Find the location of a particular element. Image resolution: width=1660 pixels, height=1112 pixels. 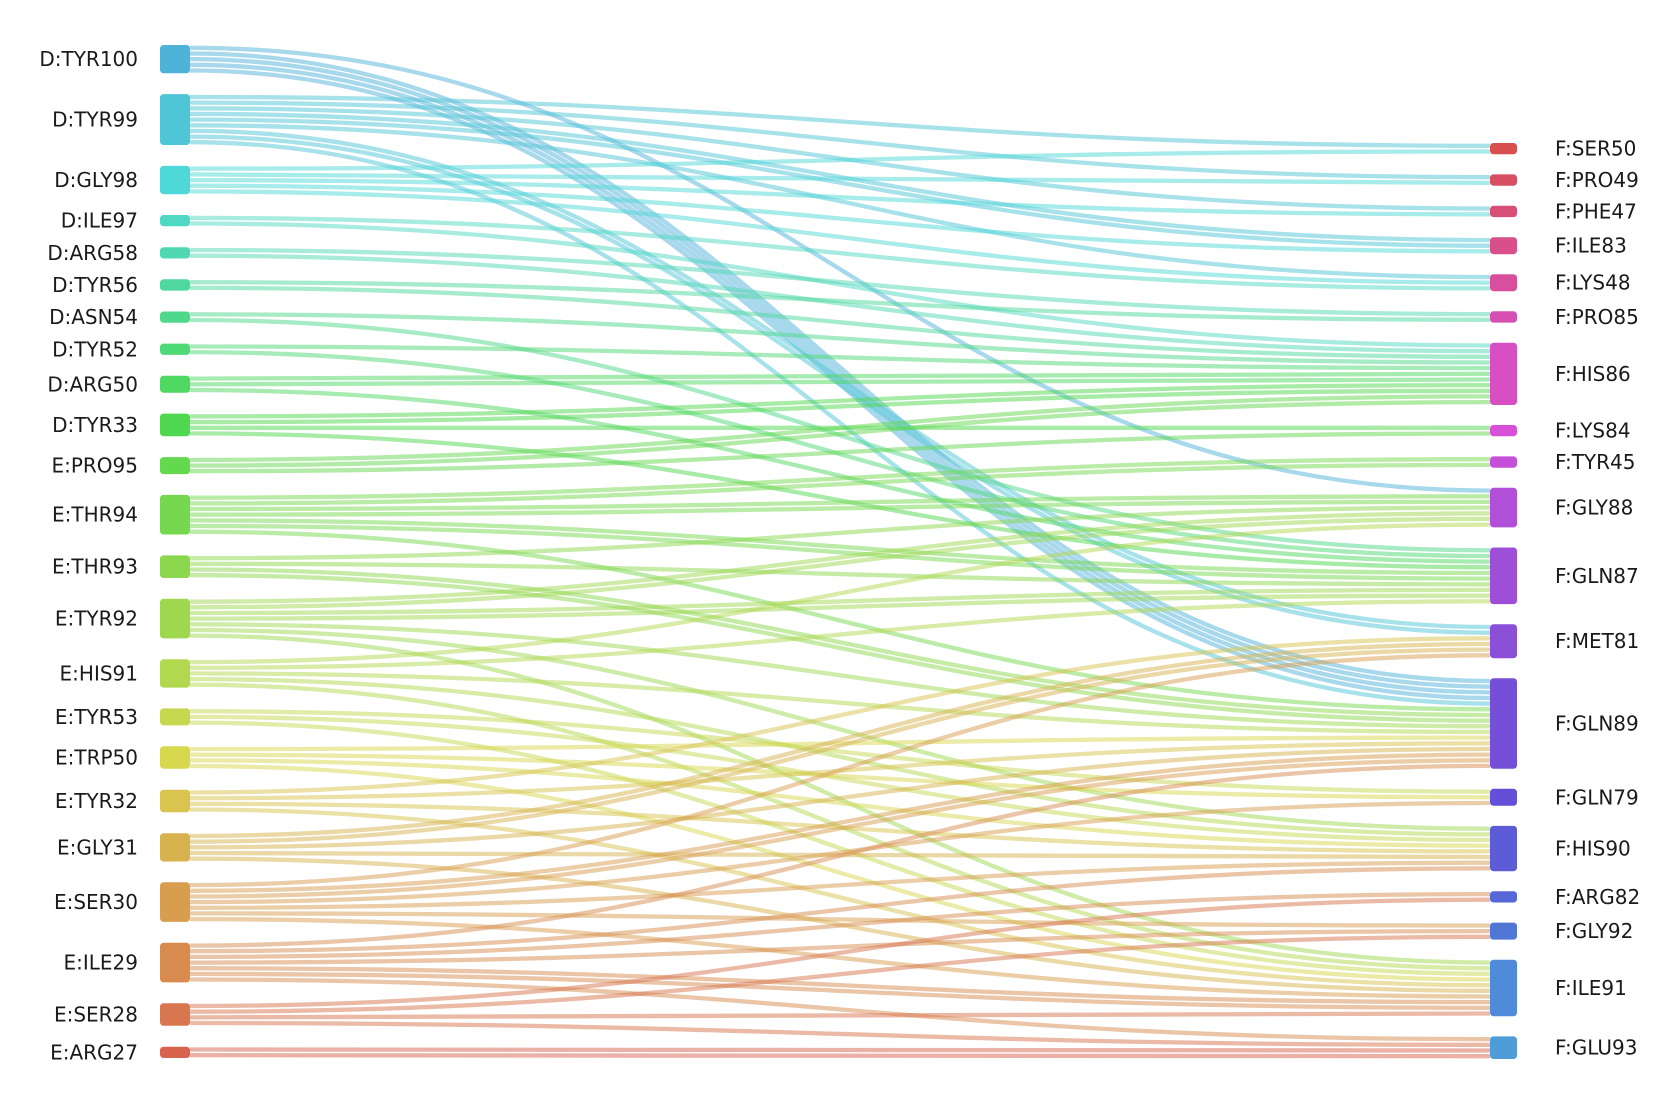

node-label: D:GLY98 is located at coordinates (96, 180).